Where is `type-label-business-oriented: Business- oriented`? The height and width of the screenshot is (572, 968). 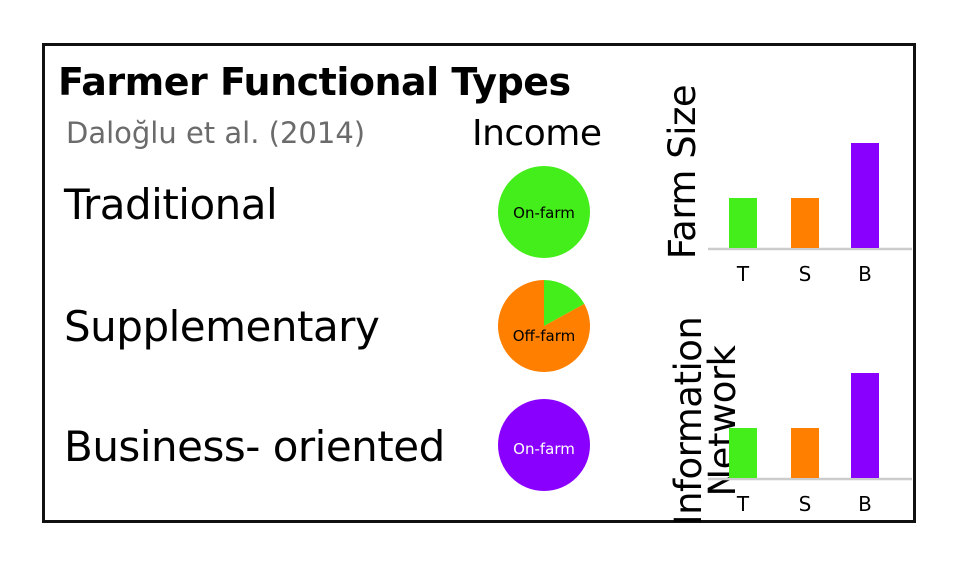
type-label-business-oriented: Business- oriented is located at coordinates (254, 446).